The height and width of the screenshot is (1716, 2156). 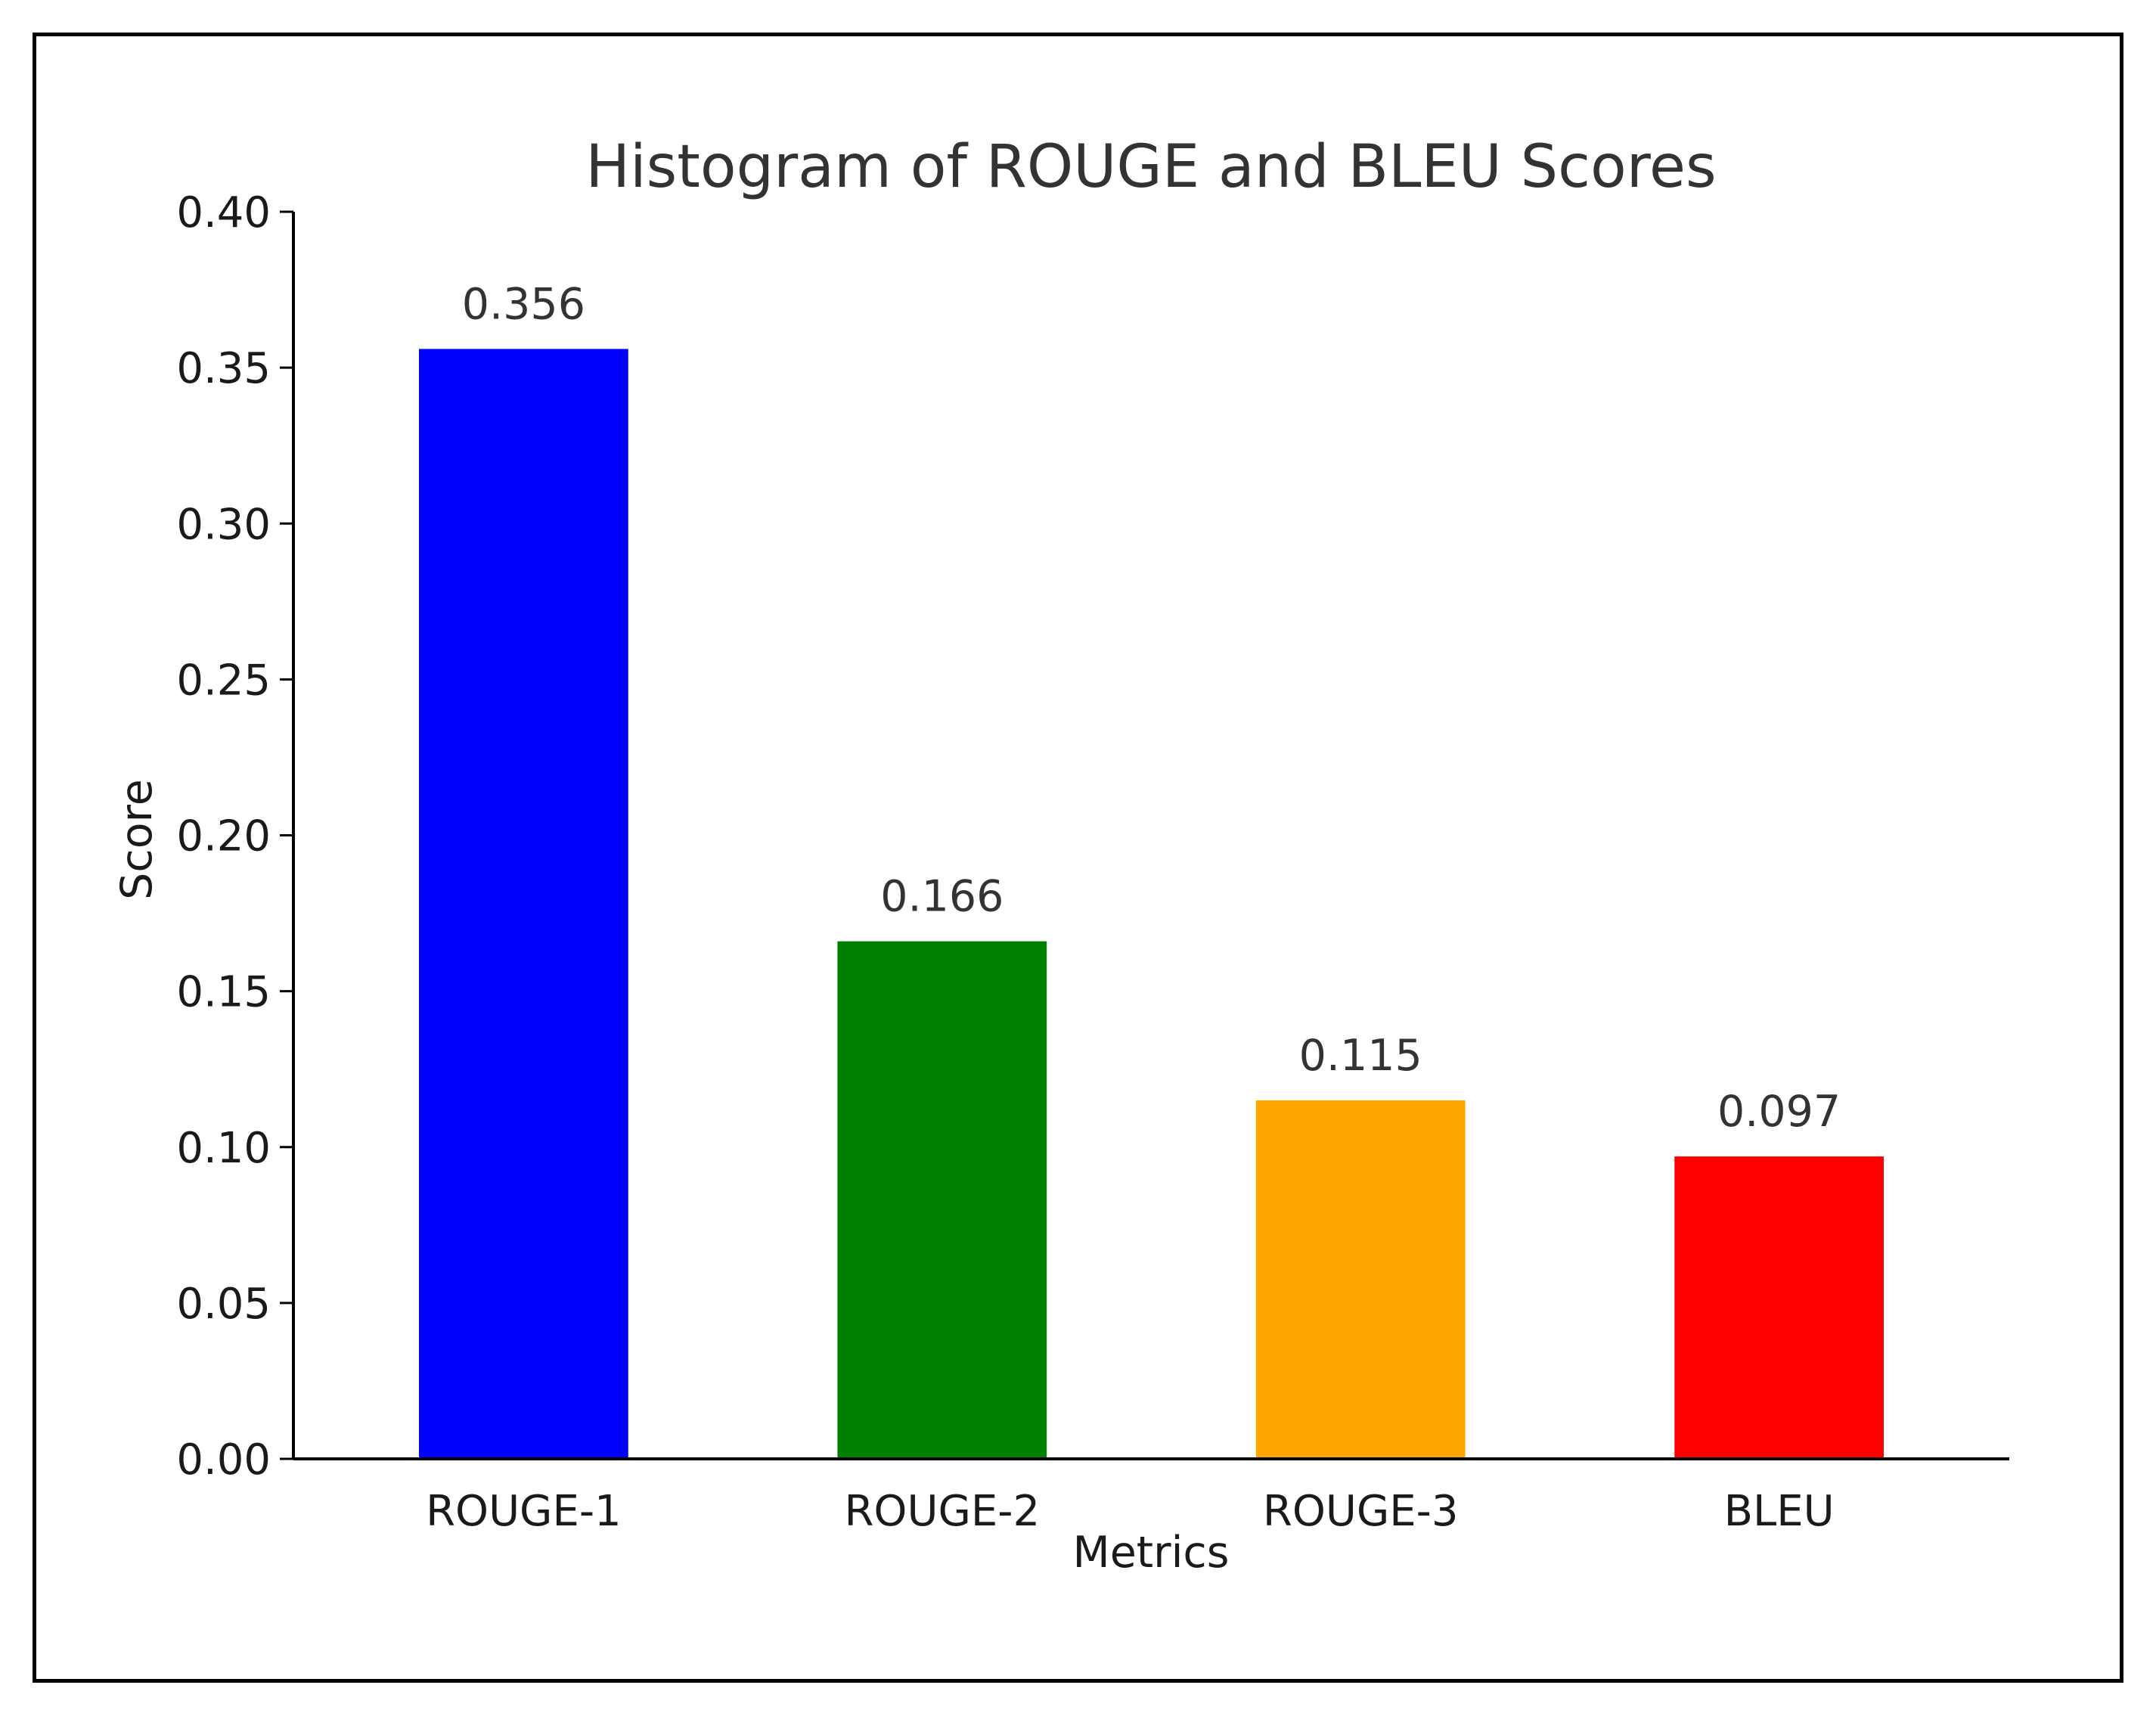 What do you see at coordinates (223, 1148) in the screenshot?
I see `y-tick-label: 0.10` at bounding box center [223, 1148].